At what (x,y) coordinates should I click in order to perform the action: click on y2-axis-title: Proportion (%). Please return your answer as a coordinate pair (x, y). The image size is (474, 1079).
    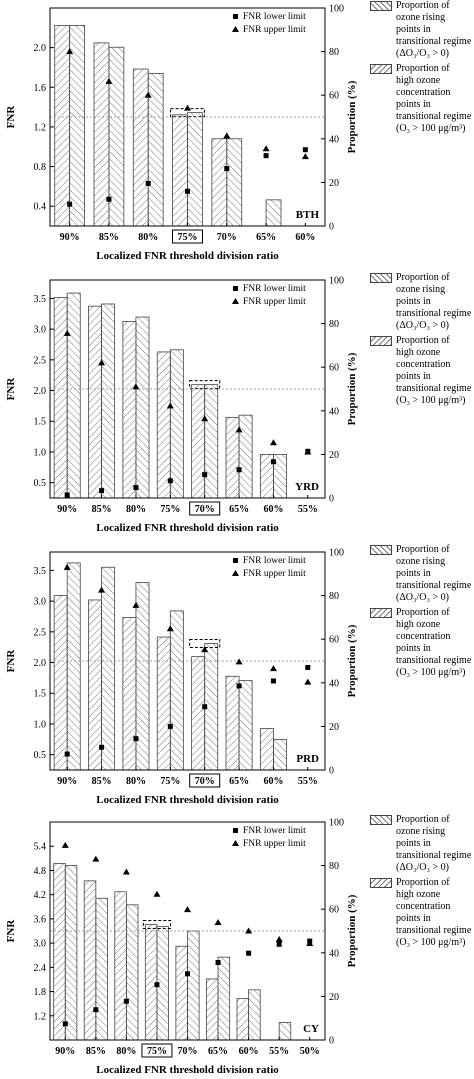
    Looking at the image, I should click on (352, 930).